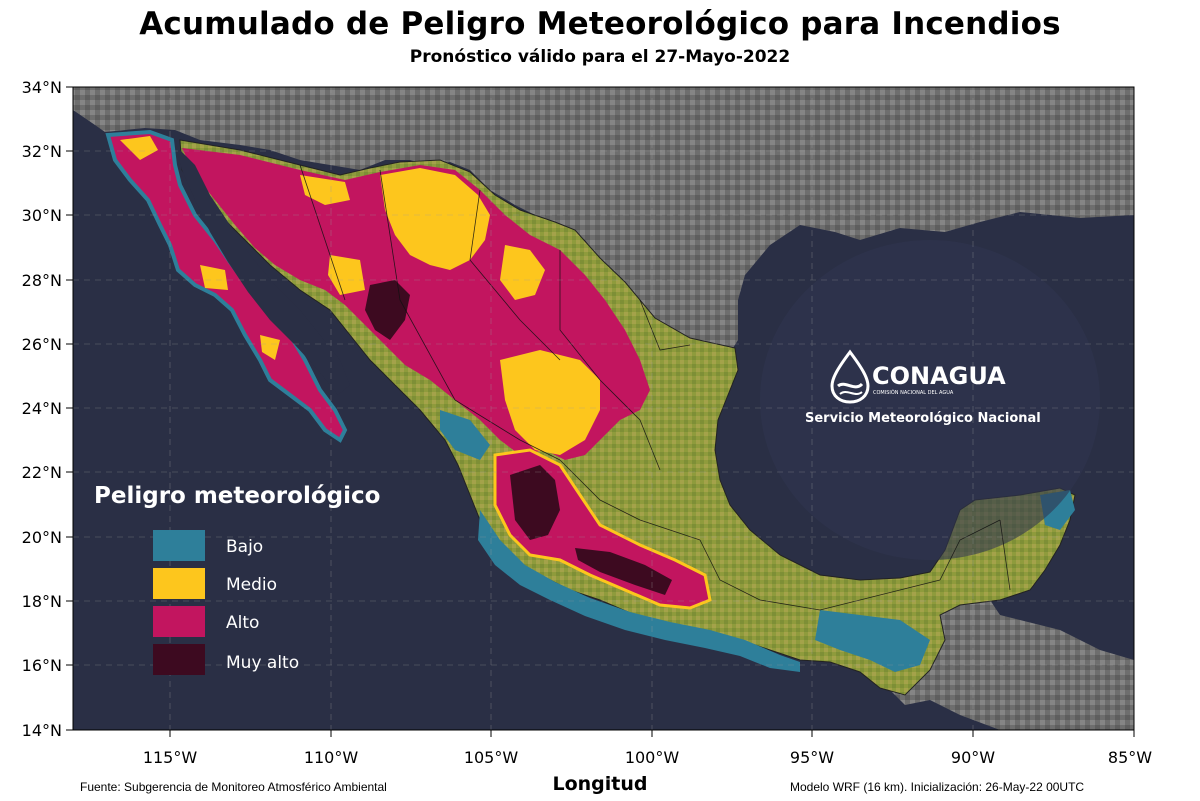 The height and width of the screenshot is (801, 1200). I want to click on lon-tick-label: 115°W, so click(170, 757).